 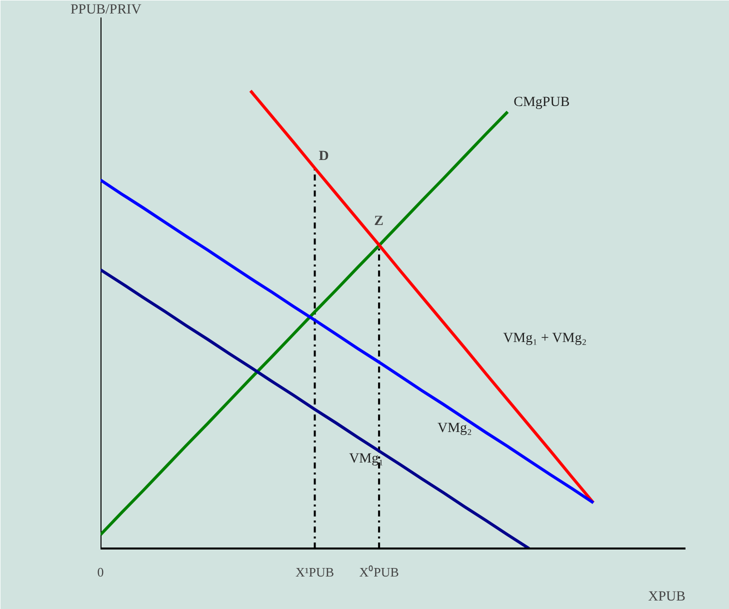 What do you see at coordinates (100, 572) in the screenshot?
I see `x-tick-label: 0` at bounding box center [100, 572].